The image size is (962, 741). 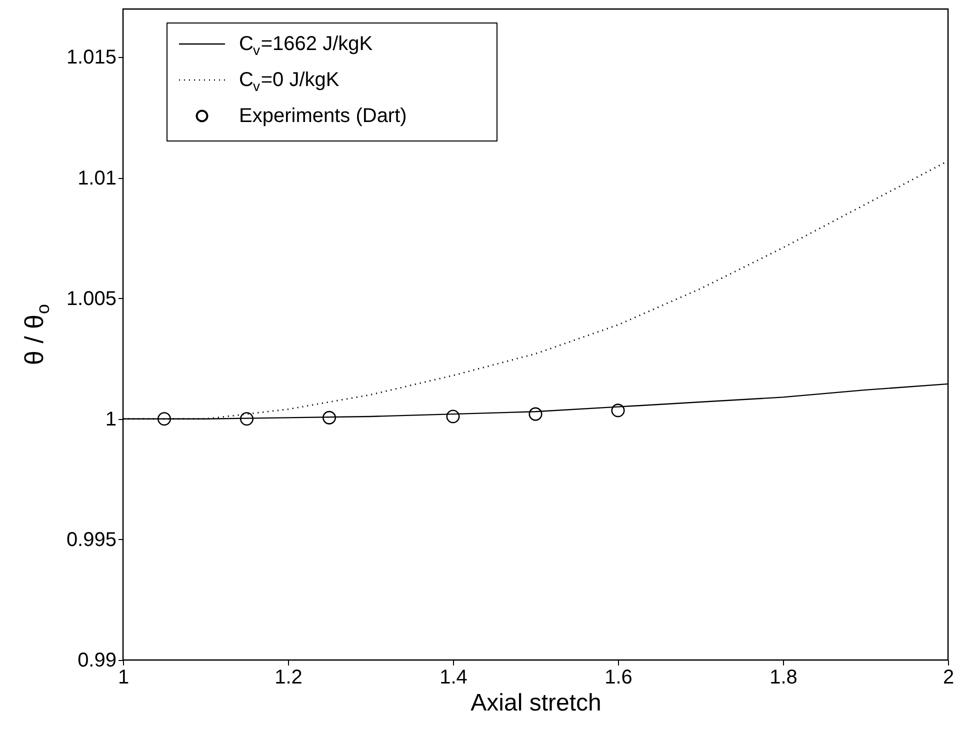 I want to click on y-tick-label: 1, so click(x=110, y=419).